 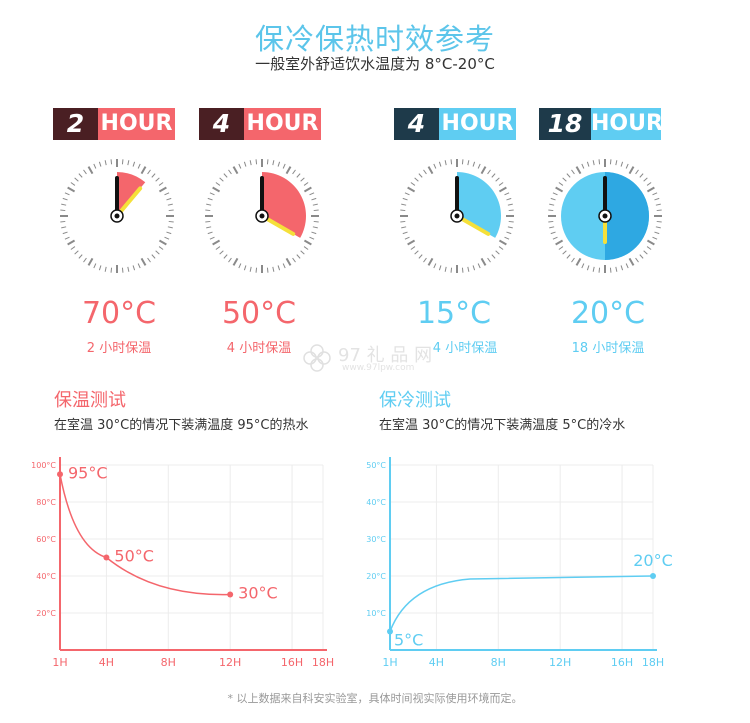 I want to click on temp-card-3: 15°C, so click(x=454, y=313).